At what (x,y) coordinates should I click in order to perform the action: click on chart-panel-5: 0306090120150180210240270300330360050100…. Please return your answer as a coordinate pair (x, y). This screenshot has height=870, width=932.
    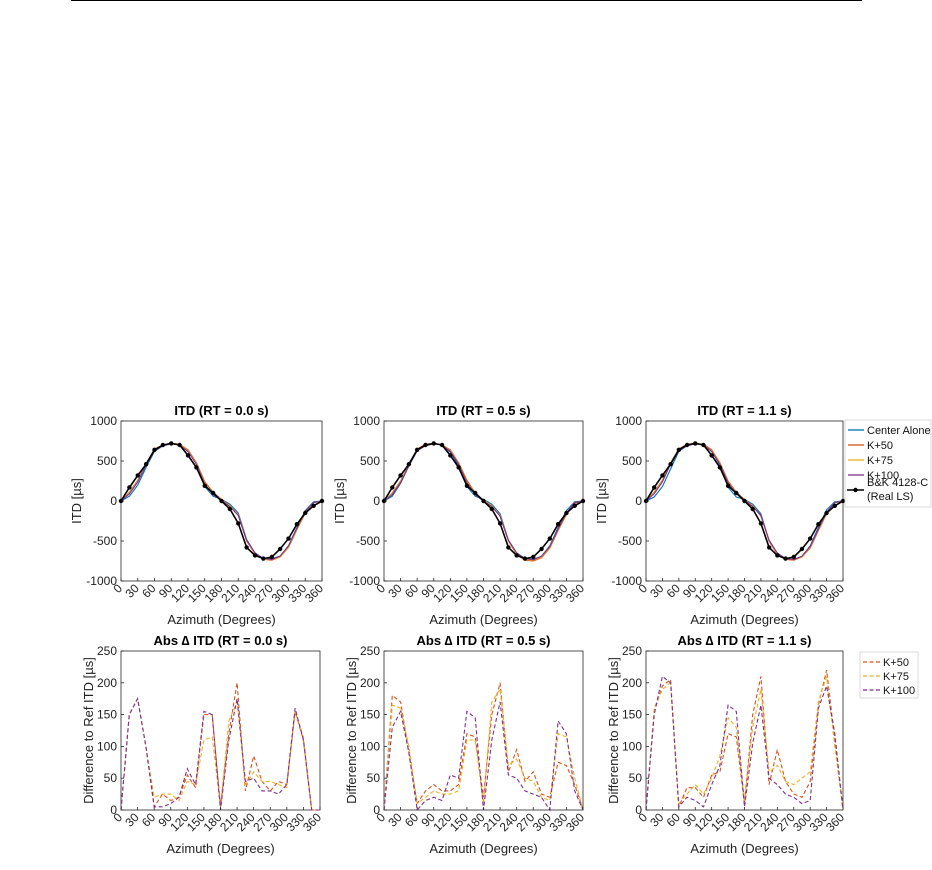
    Looking at the image, I should click on (465, 744).